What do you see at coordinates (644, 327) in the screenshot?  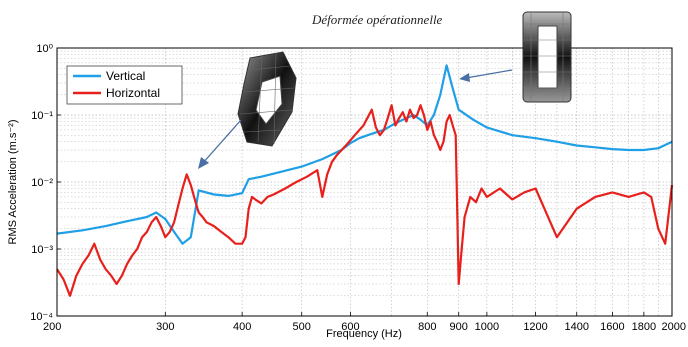 I see `x-tick-label: 1800` at bounding box center [644, 327].